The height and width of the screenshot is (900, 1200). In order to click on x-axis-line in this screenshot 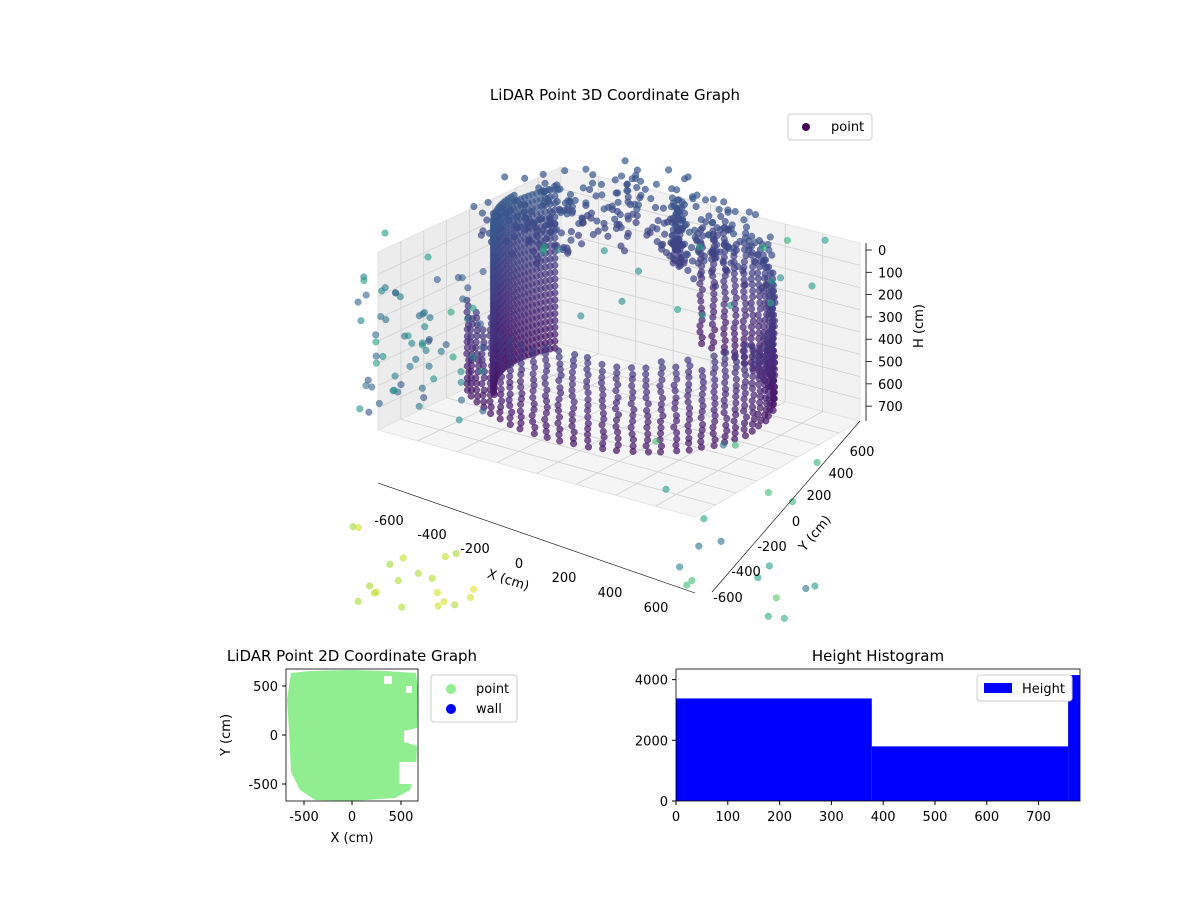, I will do `click(536, 538)`.